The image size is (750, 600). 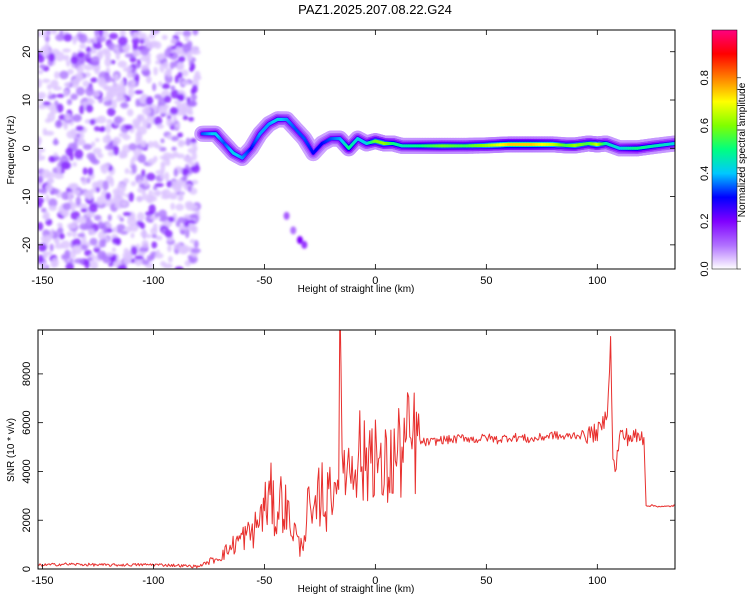 What do you see at coordinates (434, 138) in the screenshot?
I see `signal-ridge` at bounding box center [434, 138].